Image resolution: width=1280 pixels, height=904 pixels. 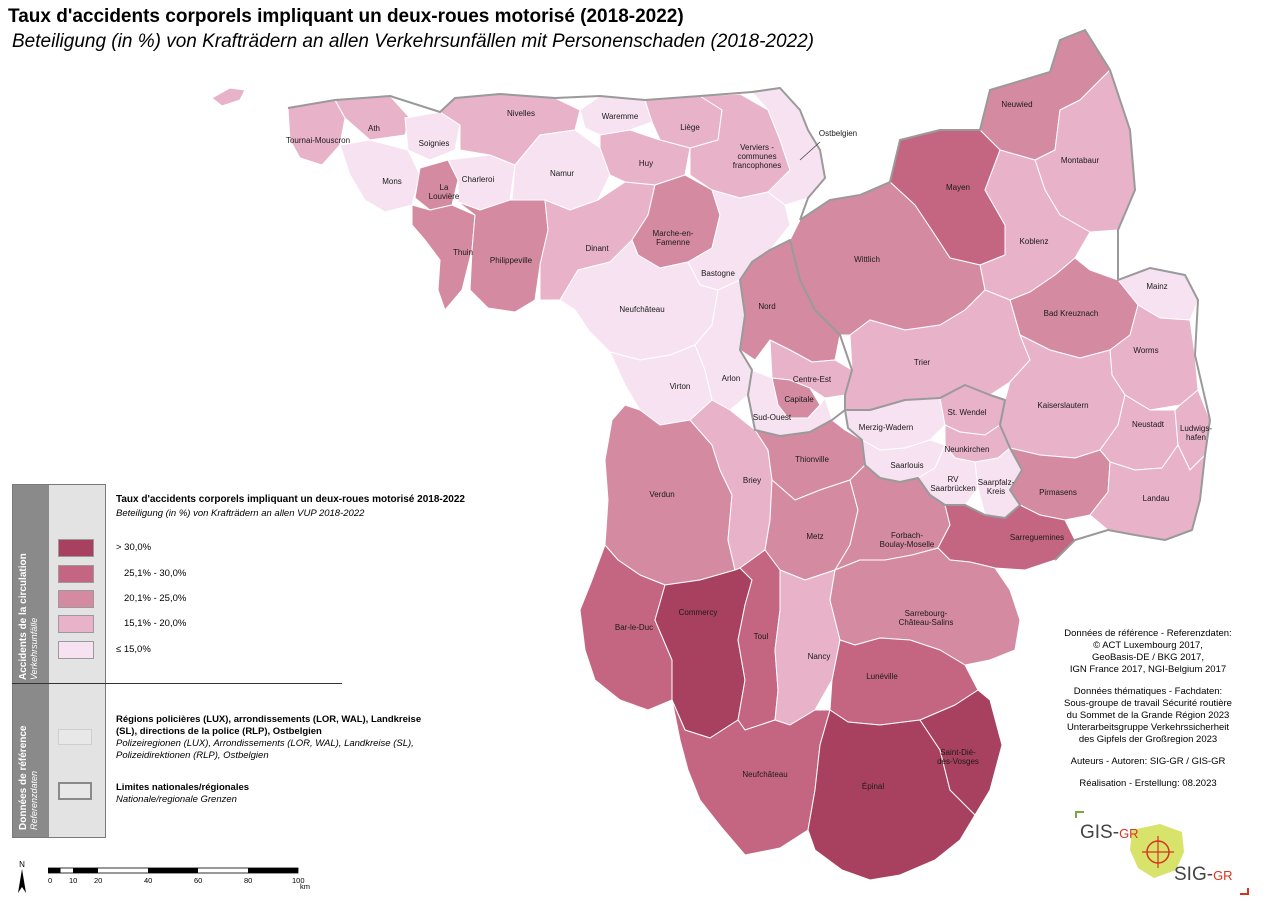 I want to click on region-epinal, so click(x=891, y=795).